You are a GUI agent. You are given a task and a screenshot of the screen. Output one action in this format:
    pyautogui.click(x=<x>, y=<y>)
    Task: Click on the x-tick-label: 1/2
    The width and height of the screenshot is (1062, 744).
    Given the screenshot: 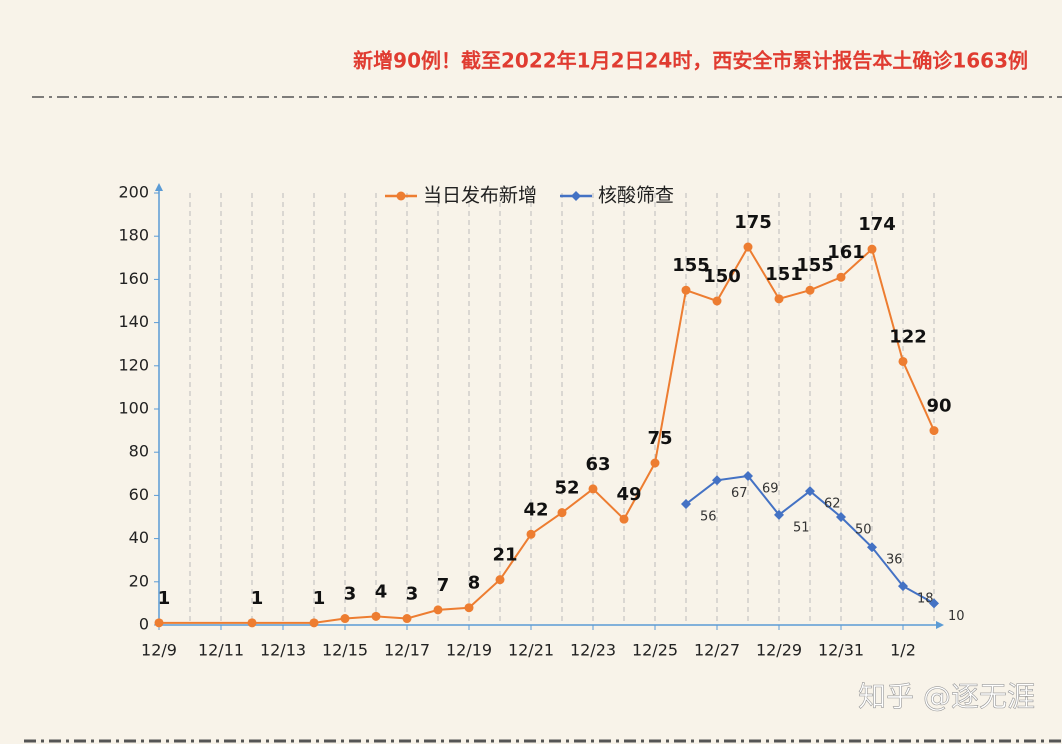 What is the action you would take?
    pyautogui.click(x=903, y=650)
    